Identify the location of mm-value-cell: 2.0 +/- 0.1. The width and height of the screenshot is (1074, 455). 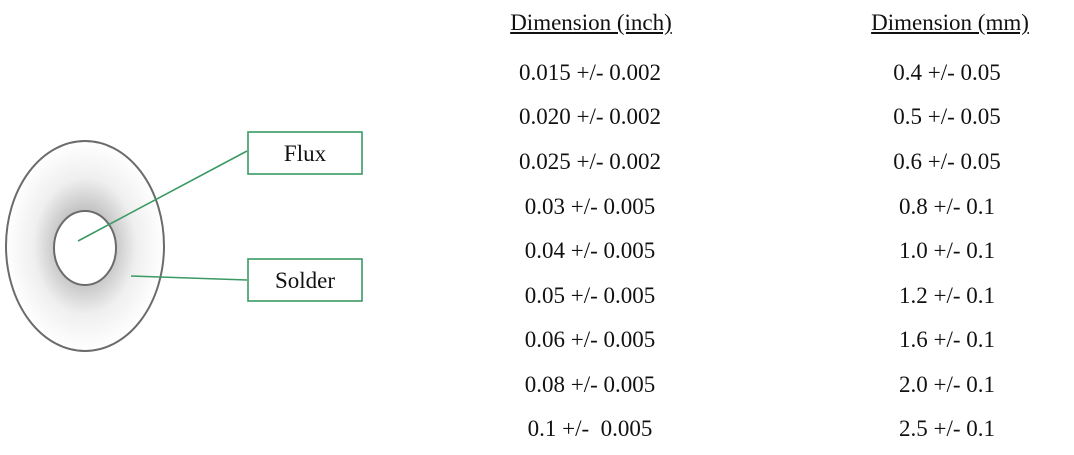
(947, 384).